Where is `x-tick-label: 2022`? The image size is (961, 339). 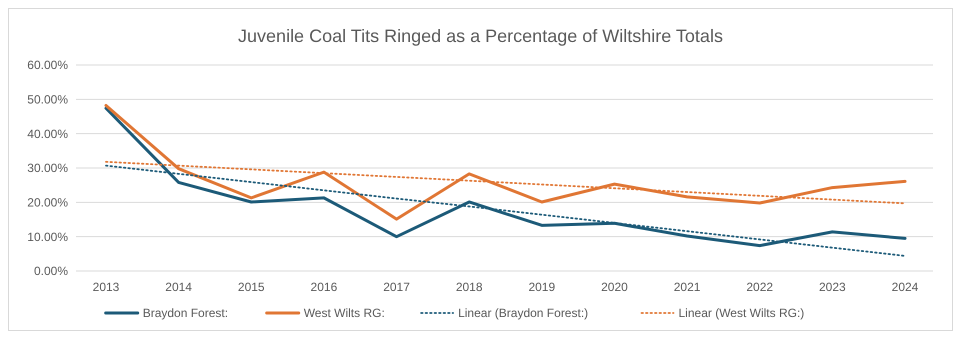
x-tick-label: 2022 is located at coordinates (760, 287).